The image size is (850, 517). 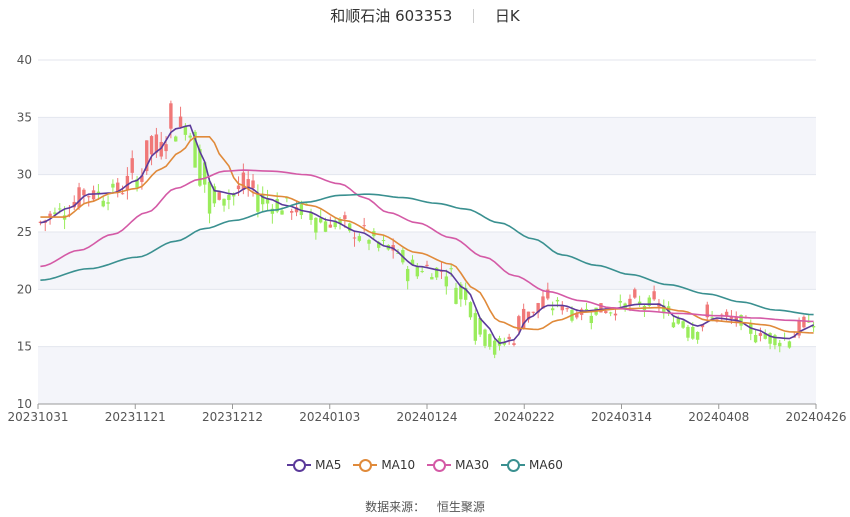 What do you see at coordinates (24, 404) in the screenshot?
I see `y-tick-label: 10` at bounding box center [24, 404].